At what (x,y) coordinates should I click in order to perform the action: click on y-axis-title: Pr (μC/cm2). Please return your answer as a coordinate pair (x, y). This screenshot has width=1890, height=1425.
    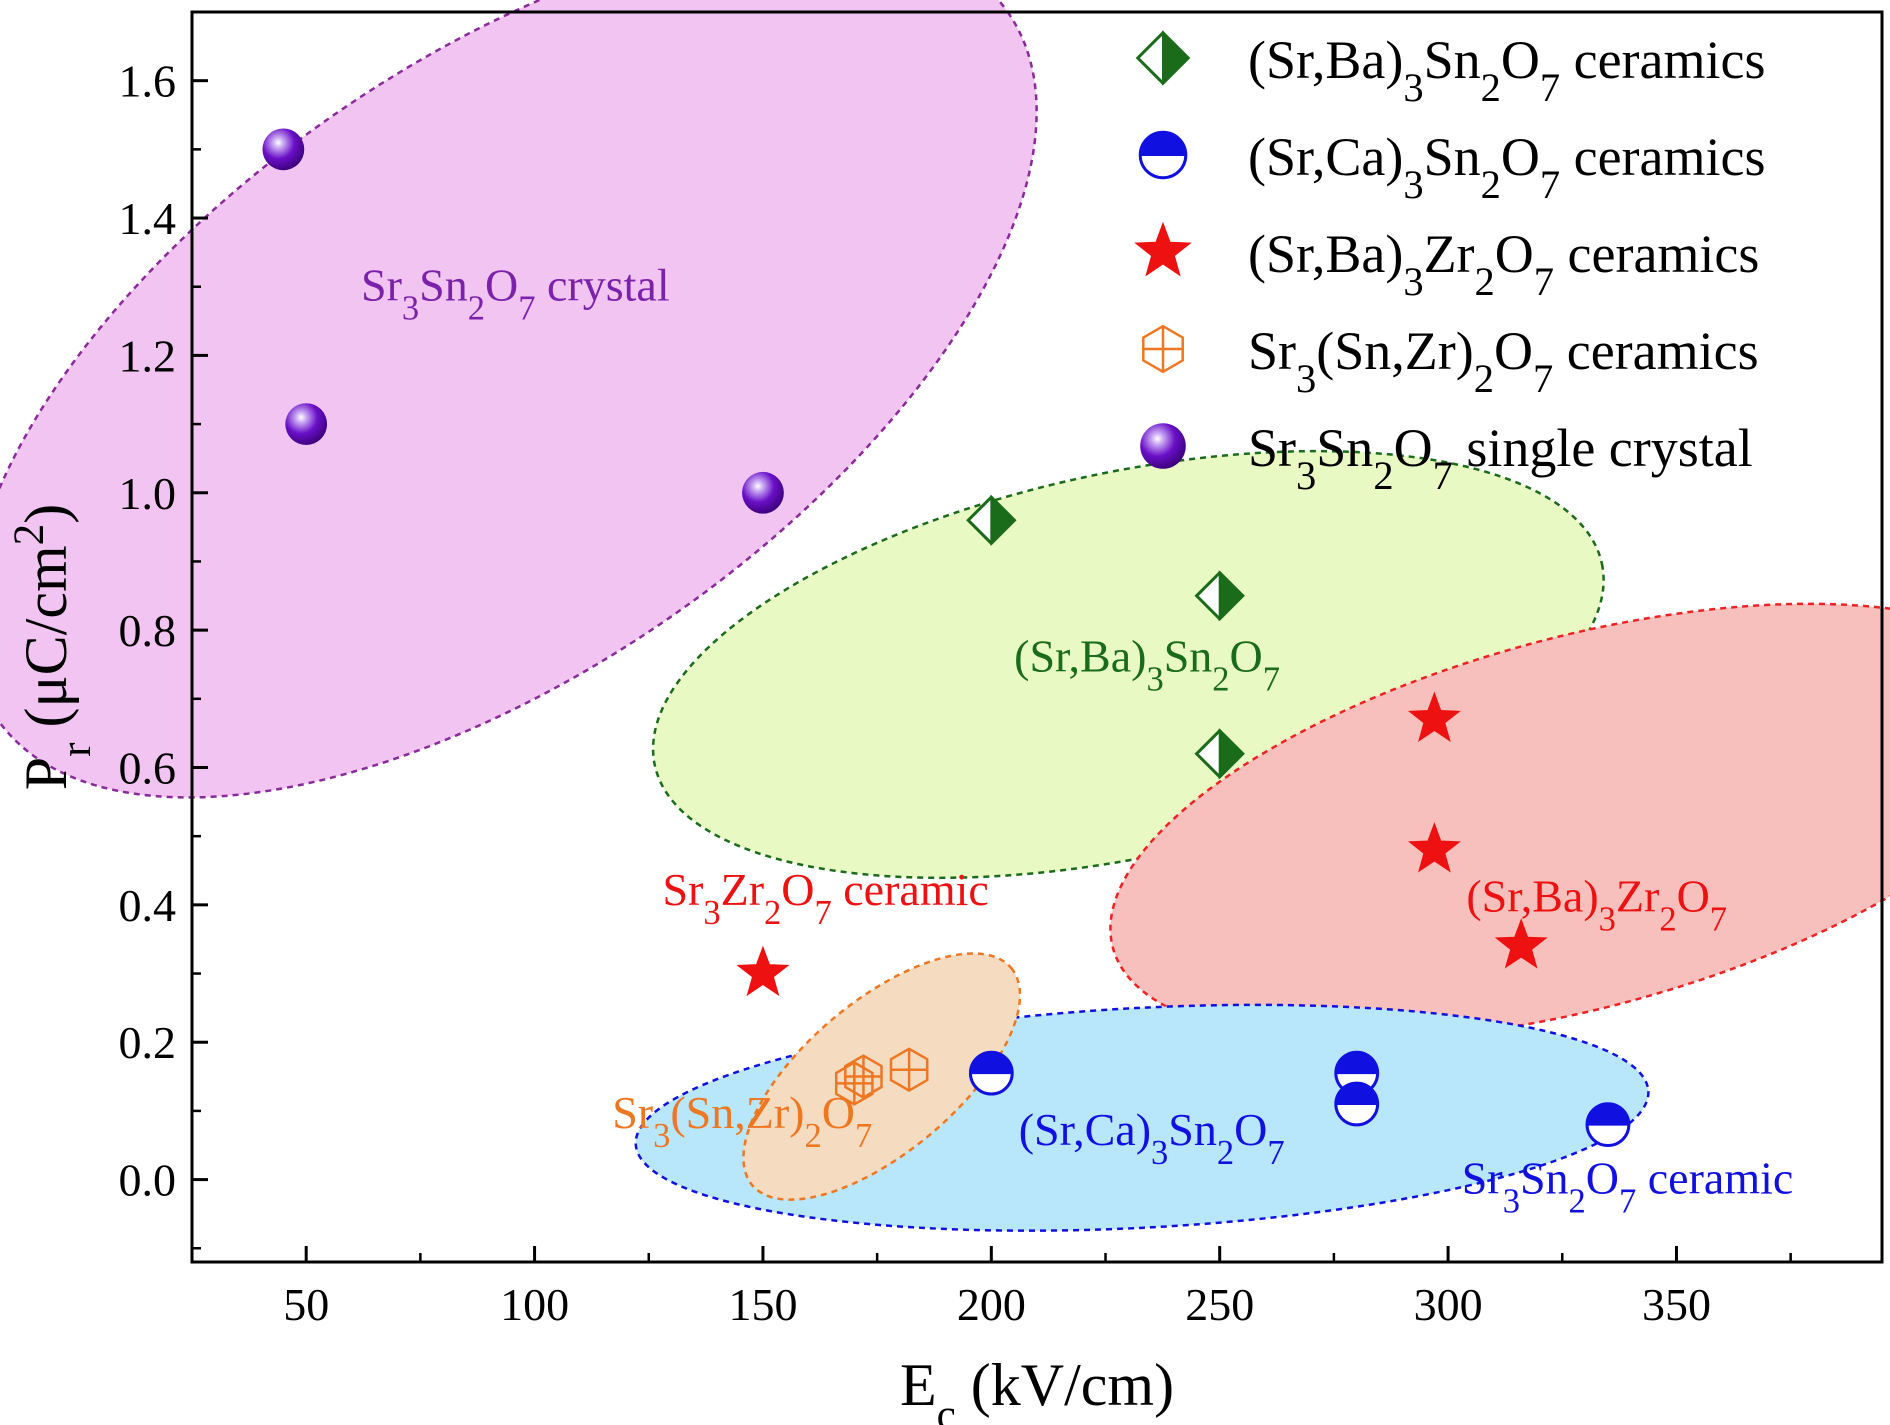
    Looking at the image, I should click on (53, 647).